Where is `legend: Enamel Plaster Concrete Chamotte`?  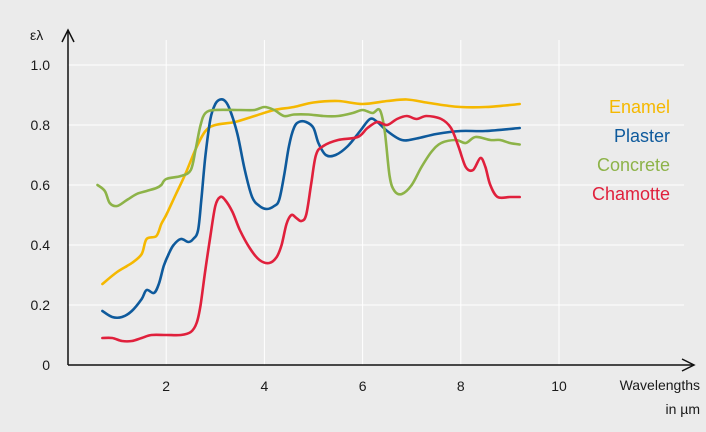
legend: Enamel Plaster Concrete Chamotte is located at coordinates (631, 150).